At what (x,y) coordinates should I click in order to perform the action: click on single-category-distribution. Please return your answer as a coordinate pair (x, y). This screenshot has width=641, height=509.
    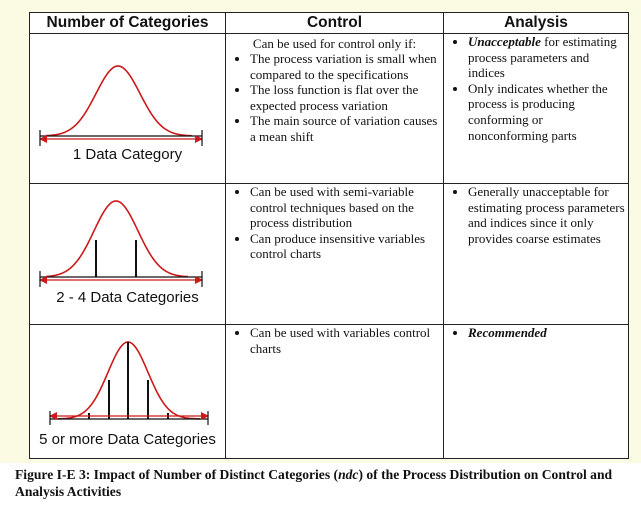
    Looking at the image, I should click on (121, 105).